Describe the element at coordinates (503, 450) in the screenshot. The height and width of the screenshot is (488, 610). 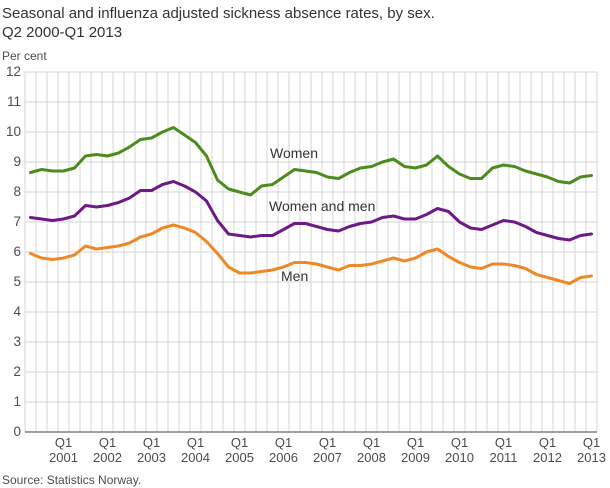
I see `x-tick-label: Q1 2011` at that location.